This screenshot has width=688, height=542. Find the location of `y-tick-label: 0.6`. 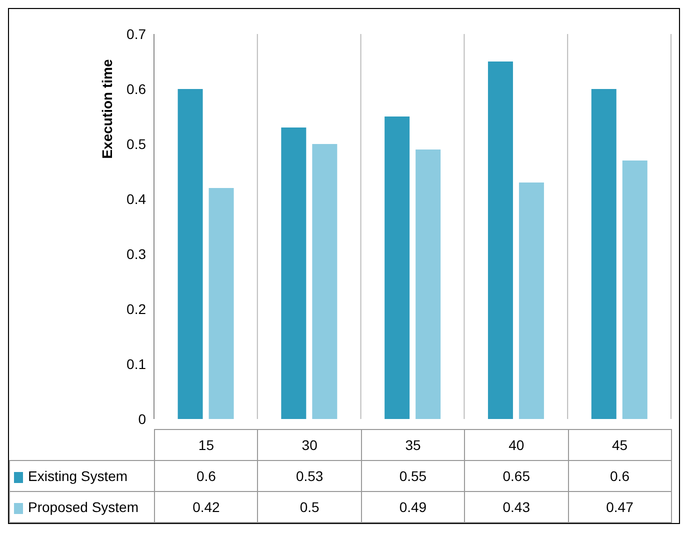

y-tick-label: 0.6 is located at coordinates (136, 88).